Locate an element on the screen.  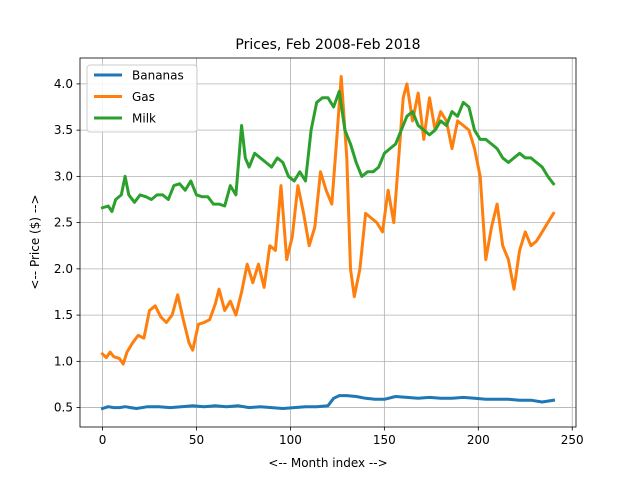
y-axis-label: <-- Price ($) --> is located at coordinates (35, 241).